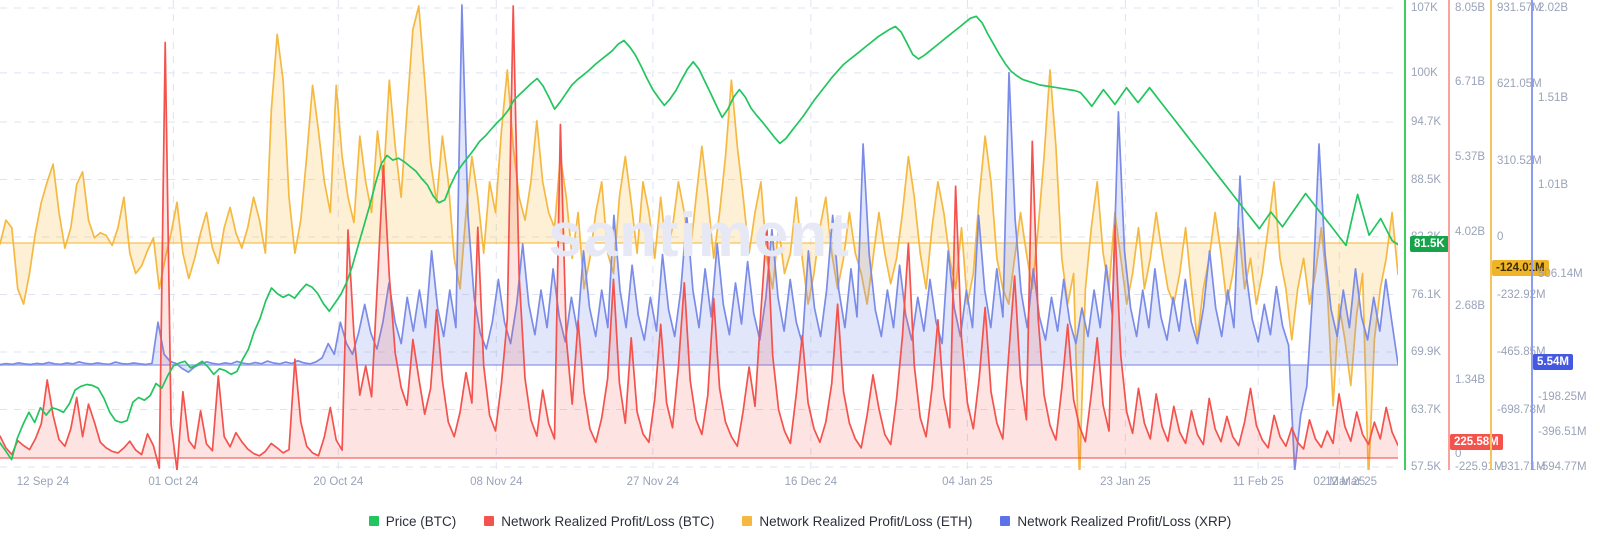 The height and width of the screenshot is (542, 1600). Describe the element at coordinates (1562, 432) in the screenshot. I see `axis-tick-label: -396.51M` at that location.